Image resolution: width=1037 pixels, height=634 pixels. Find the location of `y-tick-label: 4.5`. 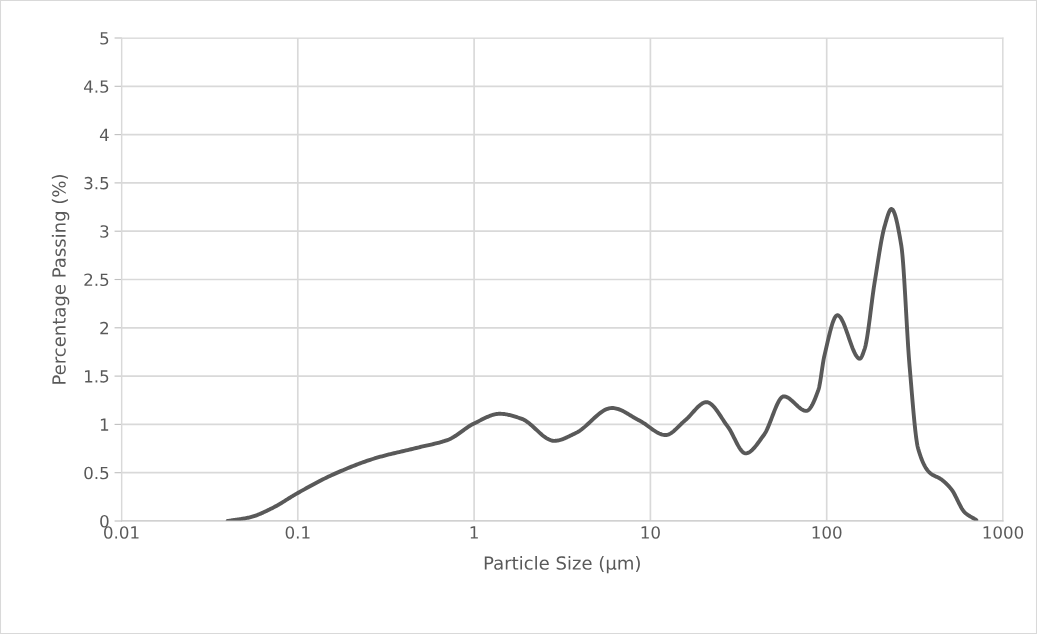

y-tick-label: 4.5 is located at coordinates (96, 86).